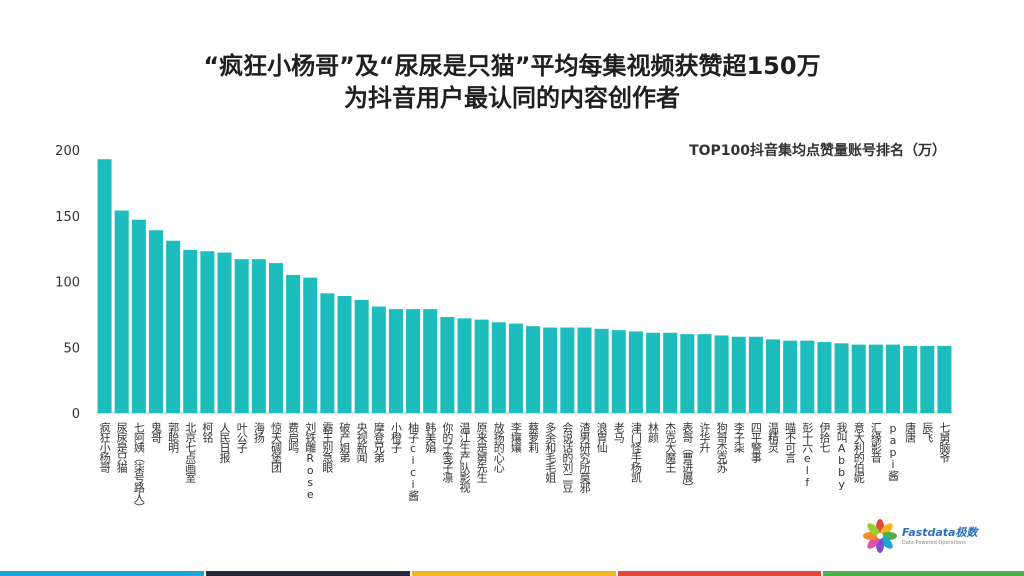 This screenshot has width=1024, height=576. Describe the element at coordinates (927, 432) in the screenshot. I see `x-tick-label: 辰飞` at that location.